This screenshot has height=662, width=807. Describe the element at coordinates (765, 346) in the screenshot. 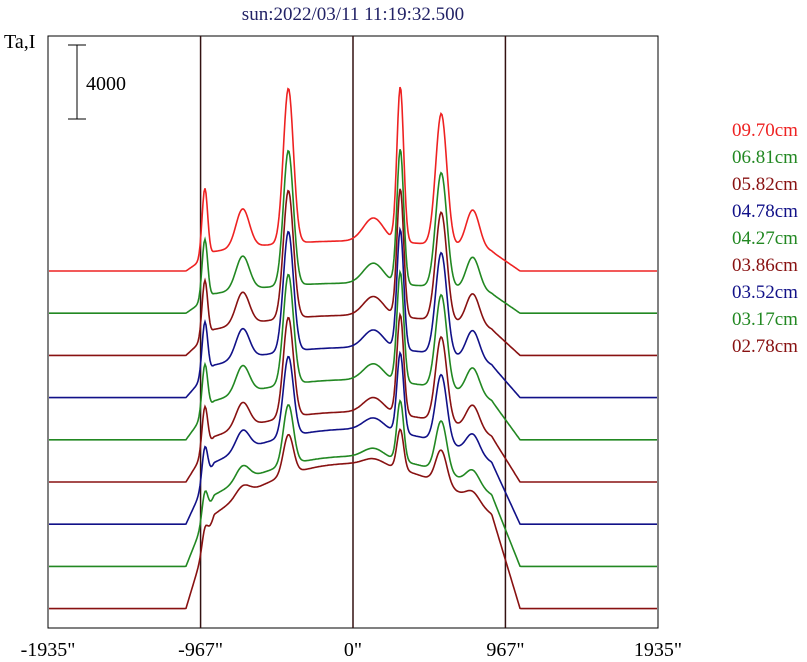

I see `legend-entry-8: 02.78cm` at that location.